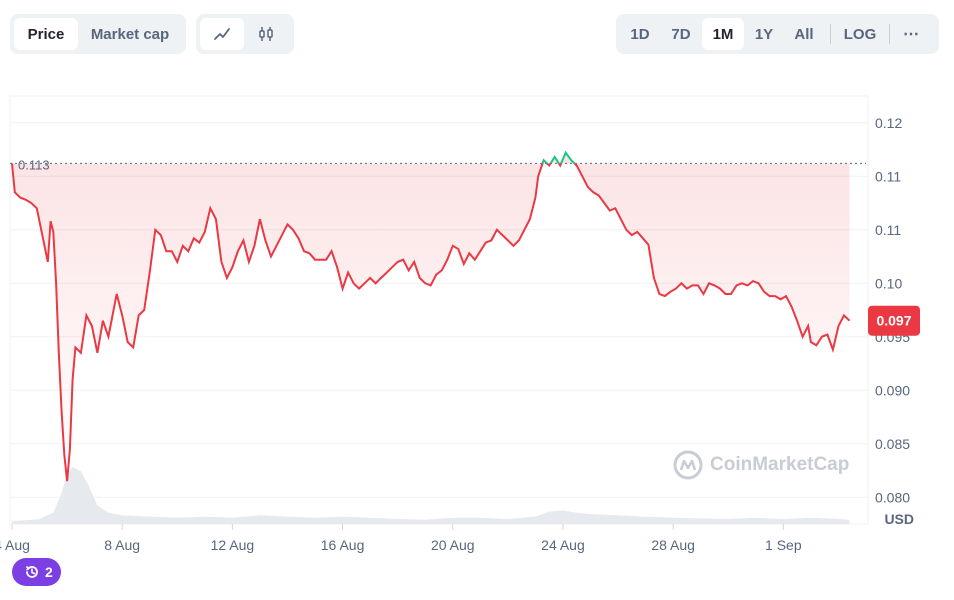 This screenshot has height=600, width=954. I want to click on reference-price-label: 0.113, so click(34, 164).